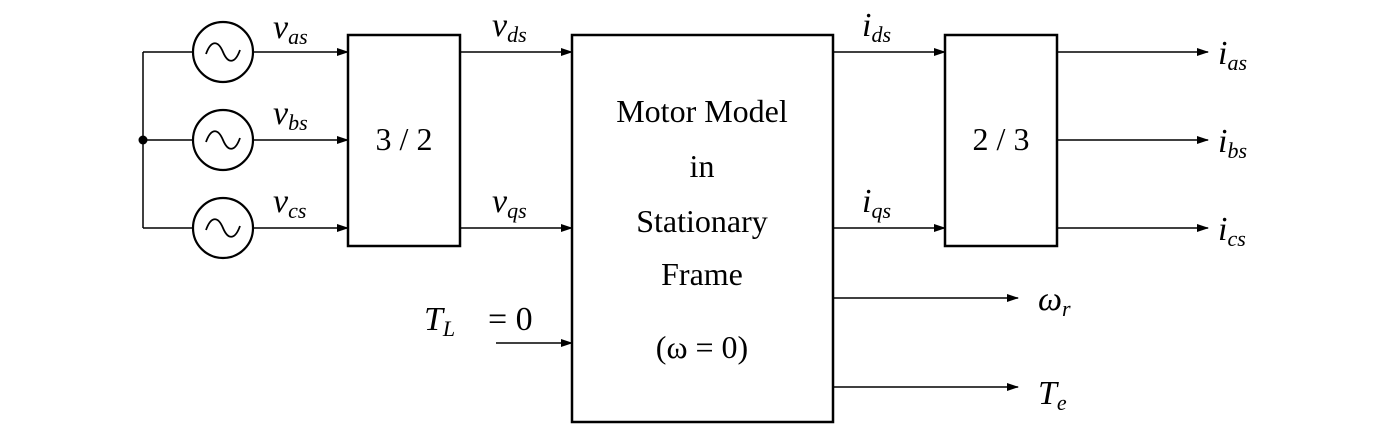 This screenshot has width=1397, height=428. I want to click on label-tl: TL, so click(439, 321).